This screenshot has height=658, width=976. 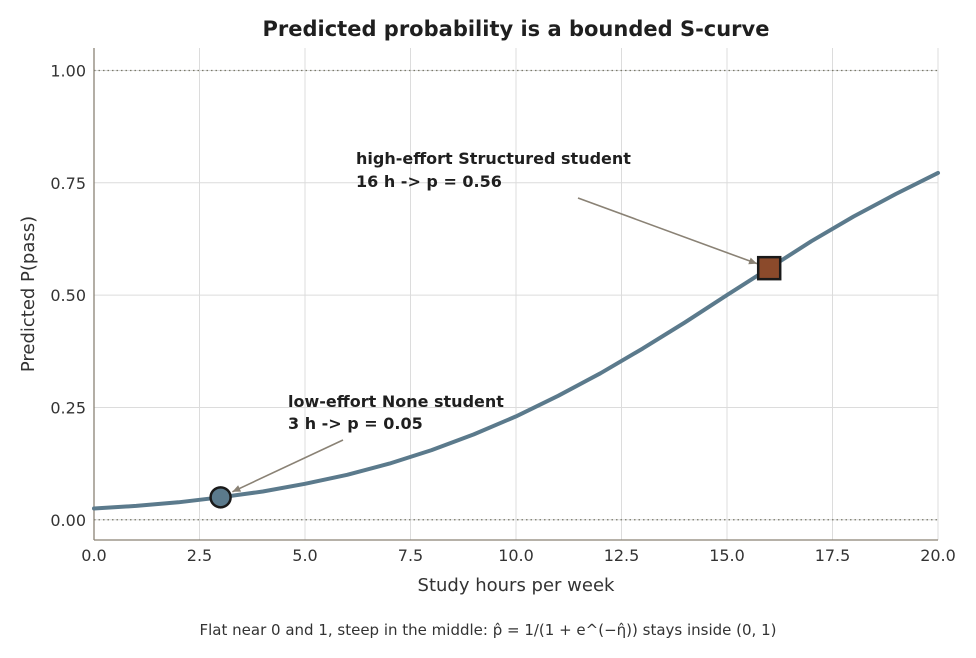 What do you see at coordinates (410, 555) in the screenshot?
I see `x-tick-label: 7.5` at bounding box center [410, 555].